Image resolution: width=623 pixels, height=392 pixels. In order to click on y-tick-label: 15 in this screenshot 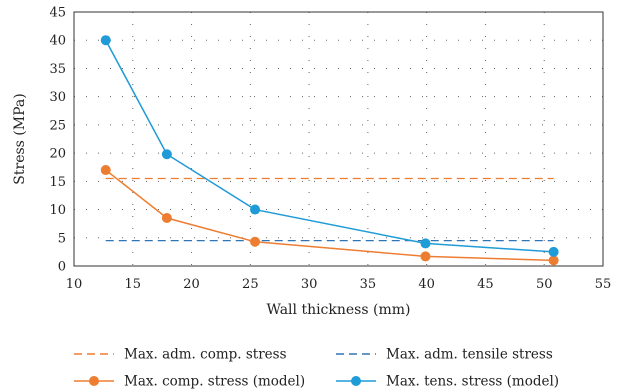, I will do `click(57, 182)`.